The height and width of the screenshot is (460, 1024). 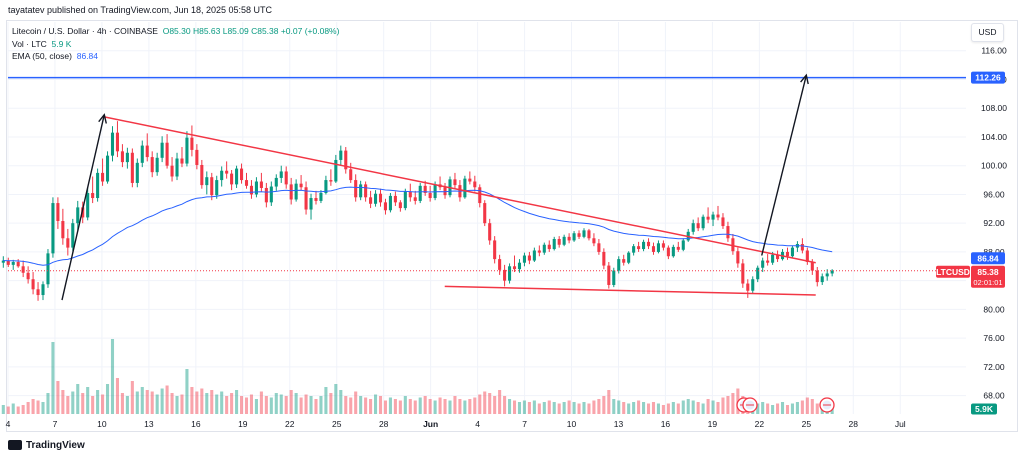 I want to click on price-tick-label: 104.00, so click(x=994, y=137).